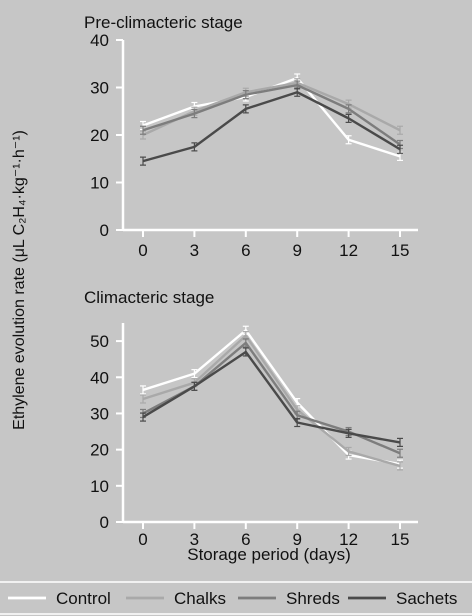 This screenshot has height=616, width=472. I want to click on series-line-chalks, so click(271, 401).